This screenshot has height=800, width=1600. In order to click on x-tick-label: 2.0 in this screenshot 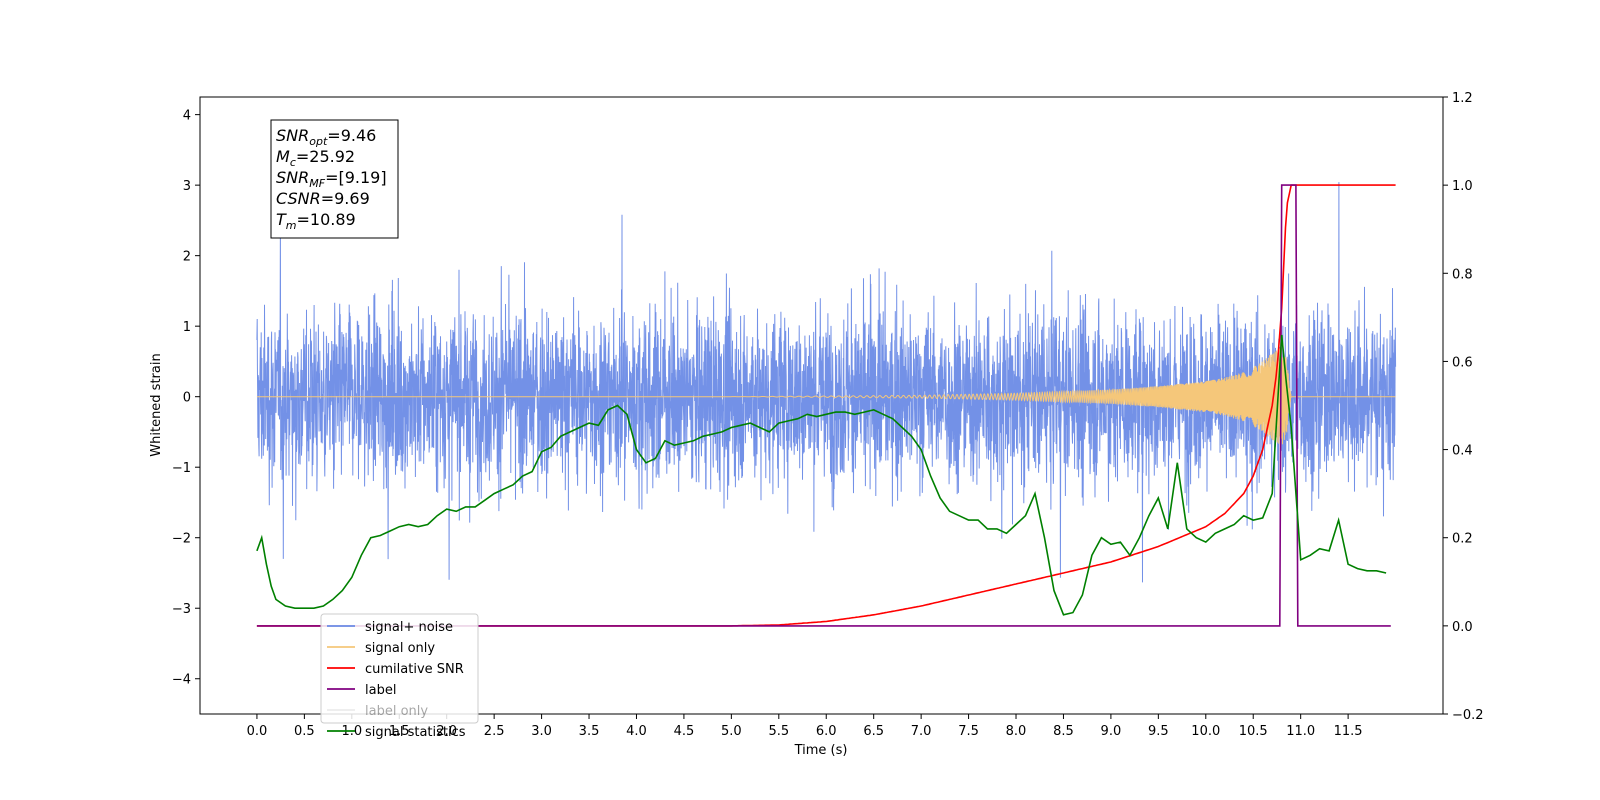, I will do `click(446, 731)`.